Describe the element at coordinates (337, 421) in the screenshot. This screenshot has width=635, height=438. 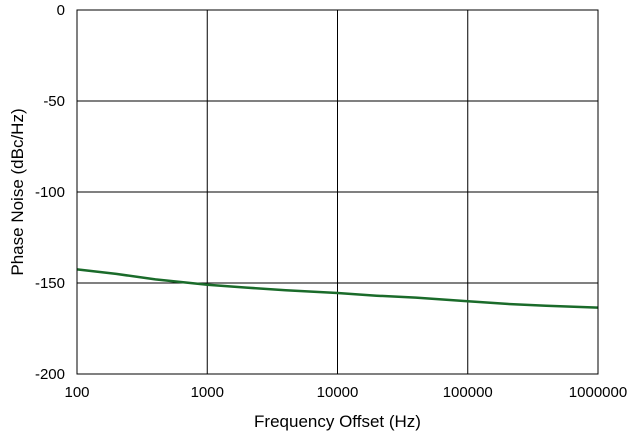
I see `x-axis-title: Frequency Offset (Hz)` at that location.